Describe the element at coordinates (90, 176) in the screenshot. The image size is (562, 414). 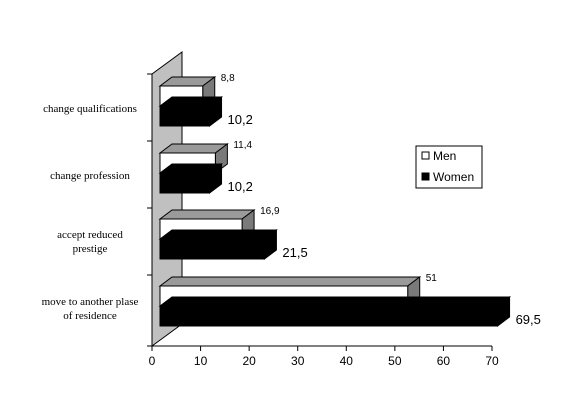
I see `category-label: change profession` at that location.